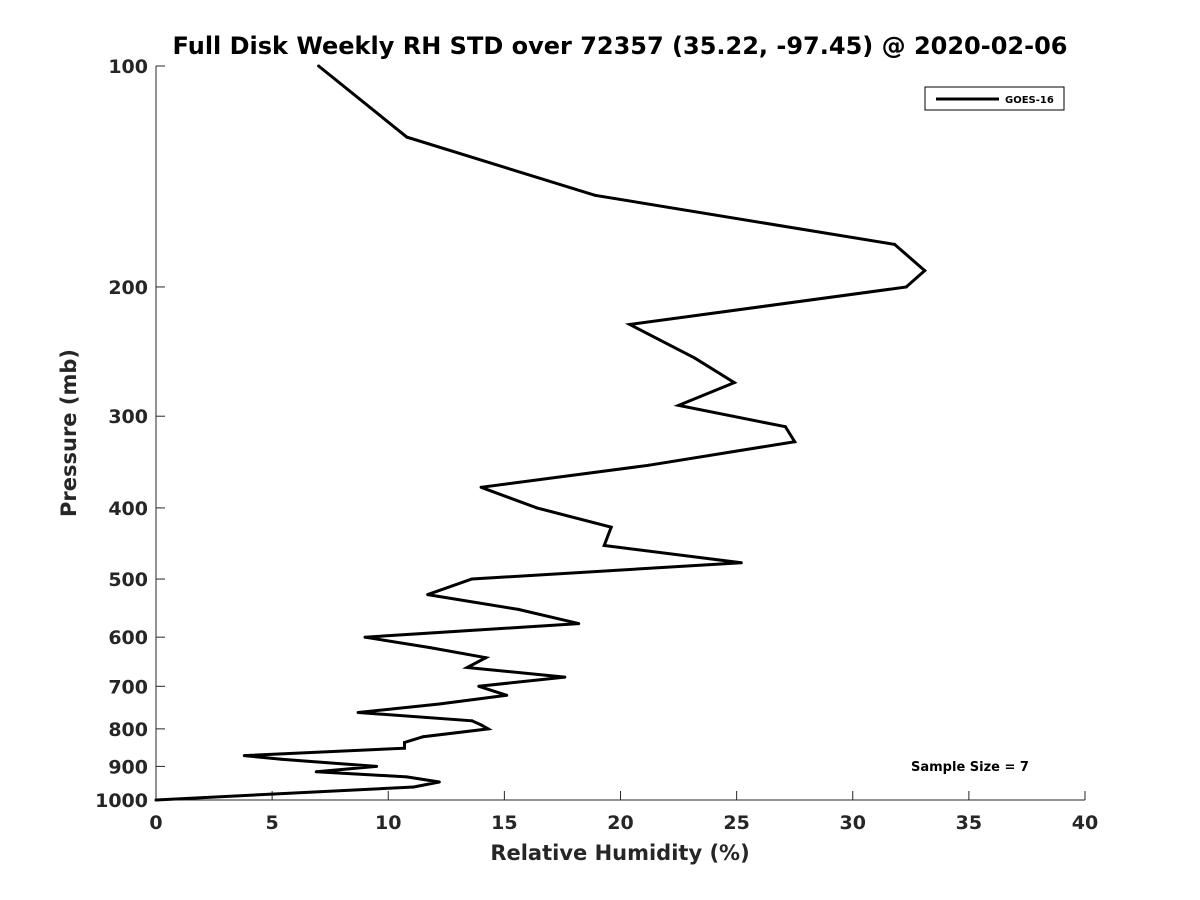 This screenshot has width=1200, height=900. I want to click on legend: GOES-16, so click(994, 98).